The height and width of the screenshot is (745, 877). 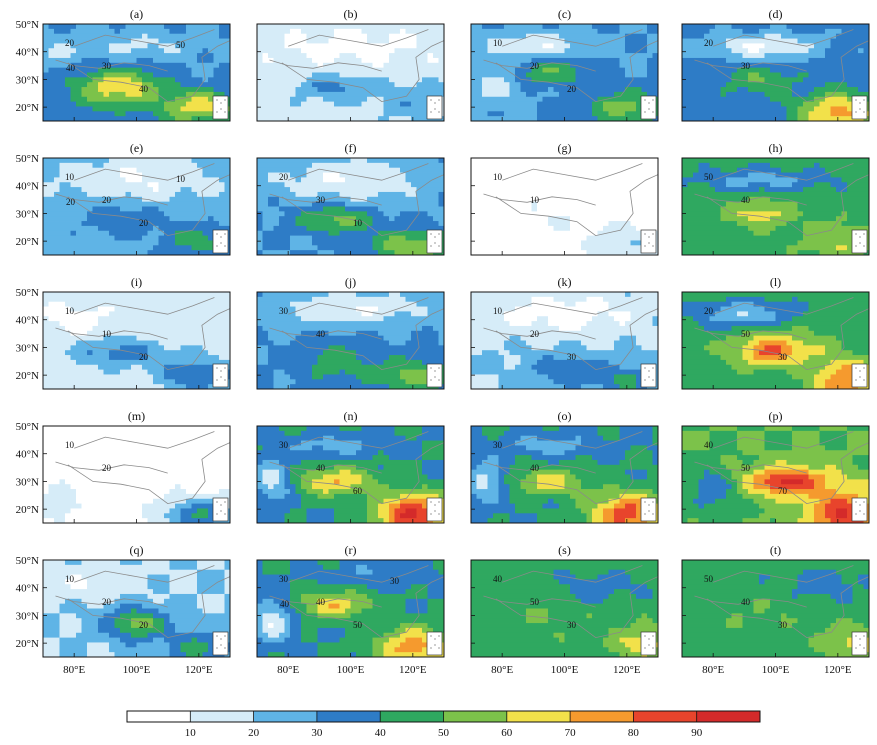 I want to click on boundary-line, so click(x=111, y=65).